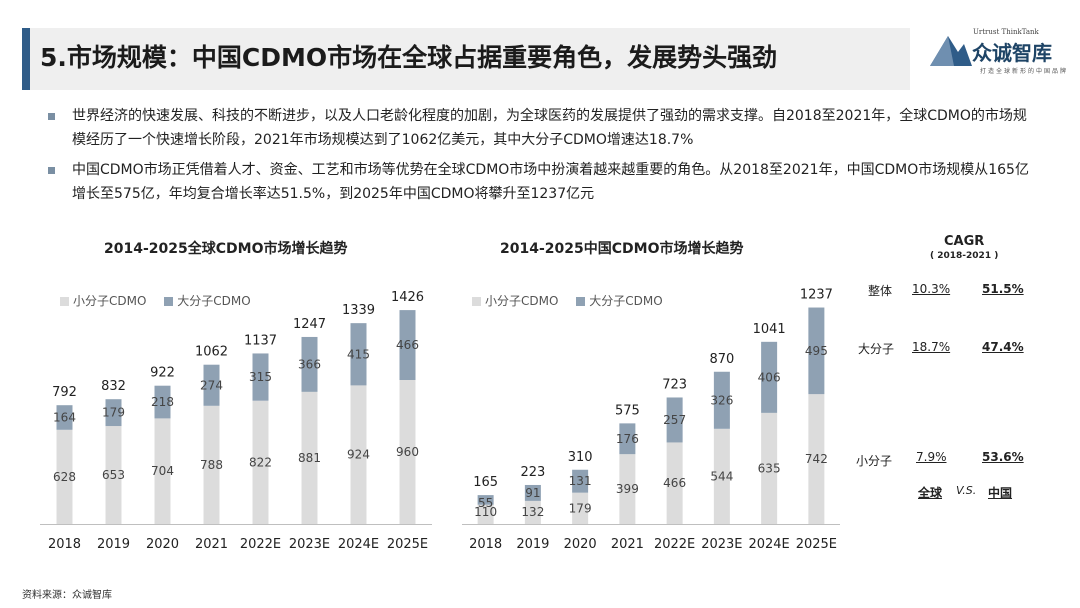 The image size is (1080, 608). I want to click on china-label-large-2018: 55, so click(485, 503).